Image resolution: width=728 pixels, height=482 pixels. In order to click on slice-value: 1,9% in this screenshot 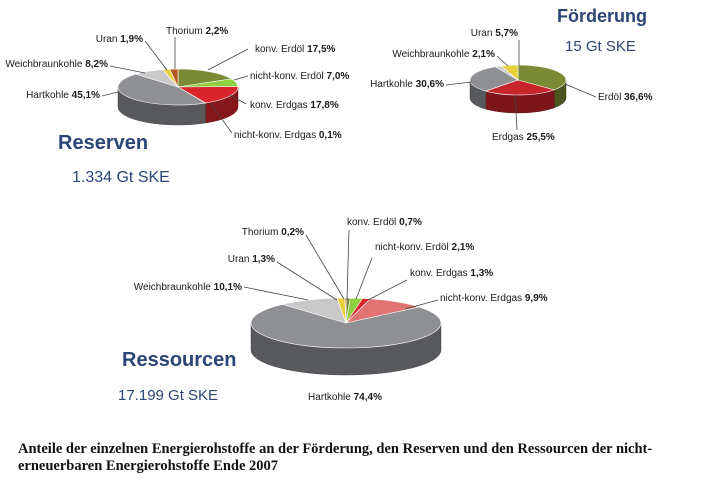, I will do `click(131, 39)`.